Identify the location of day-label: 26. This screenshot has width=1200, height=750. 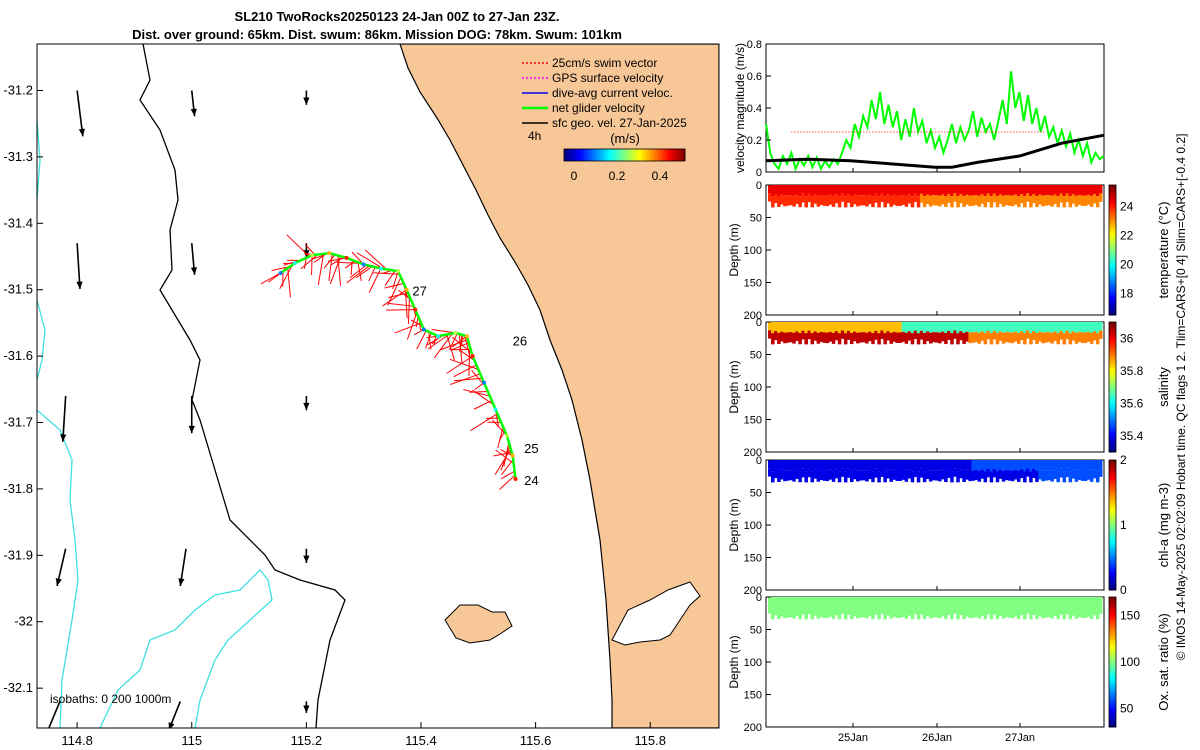
(520, 341).